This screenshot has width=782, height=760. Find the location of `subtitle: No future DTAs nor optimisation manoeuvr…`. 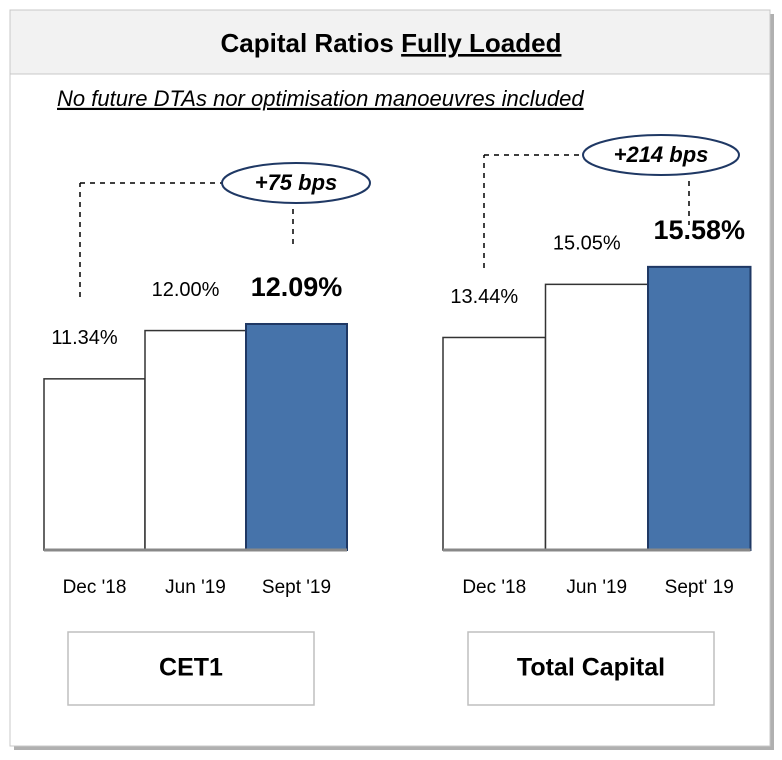

subtitle: No future DTAs nor optimisation manoeuvr… is located at coordinates (320, 98).